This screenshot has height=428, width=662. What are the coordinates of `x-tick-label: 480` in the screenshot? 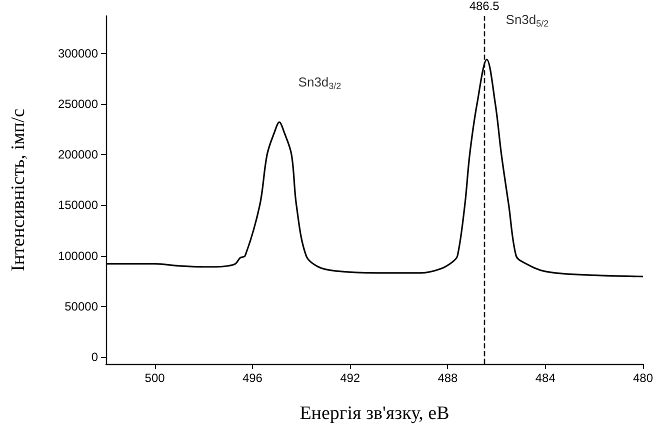 It's located at (643, 378).